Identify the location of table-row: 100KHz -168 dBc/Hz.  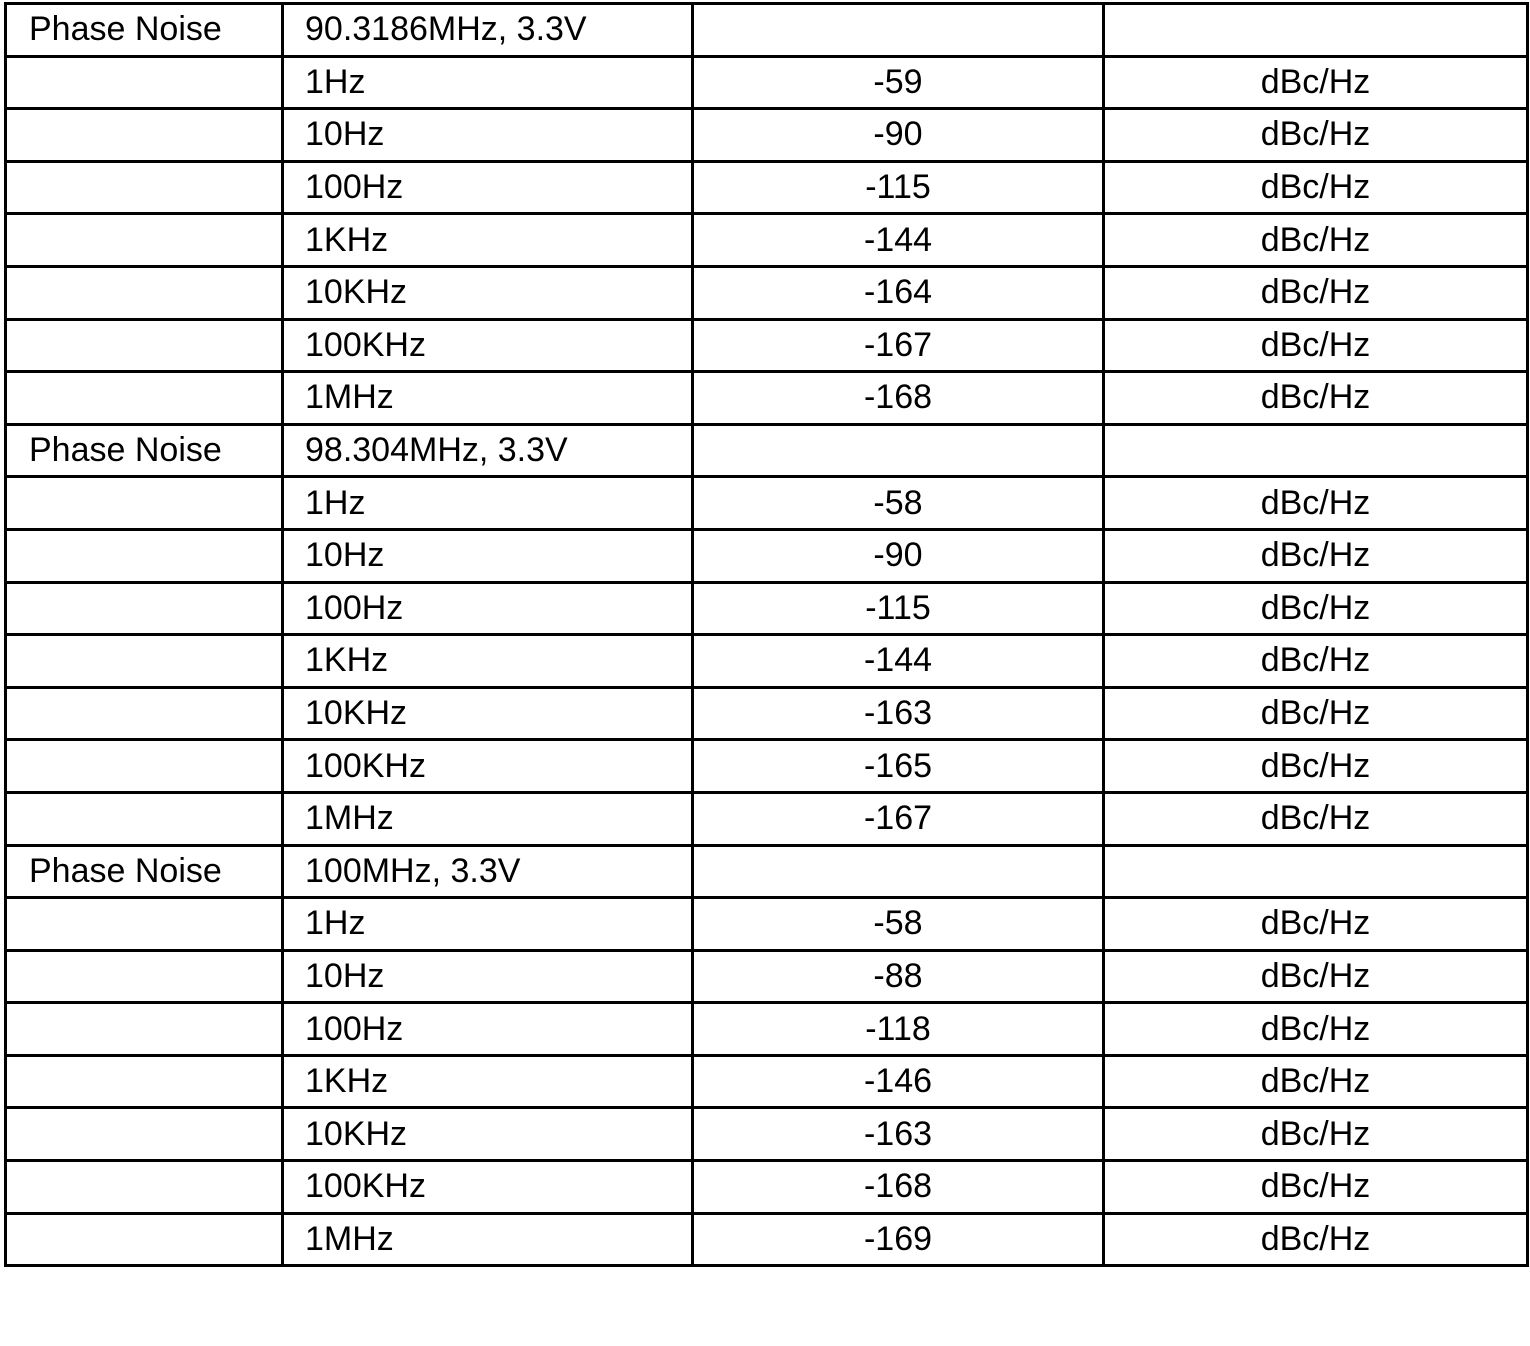
(766, 1187).